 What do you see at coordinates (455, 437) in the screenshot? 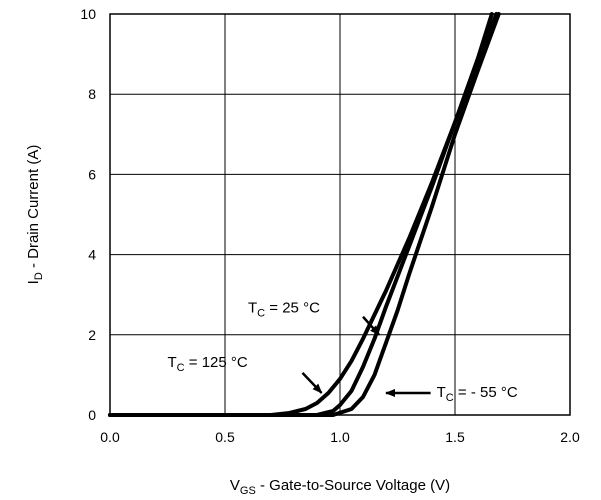
I see `x-tick-label: 1.5` at bounding box center [455, 437].